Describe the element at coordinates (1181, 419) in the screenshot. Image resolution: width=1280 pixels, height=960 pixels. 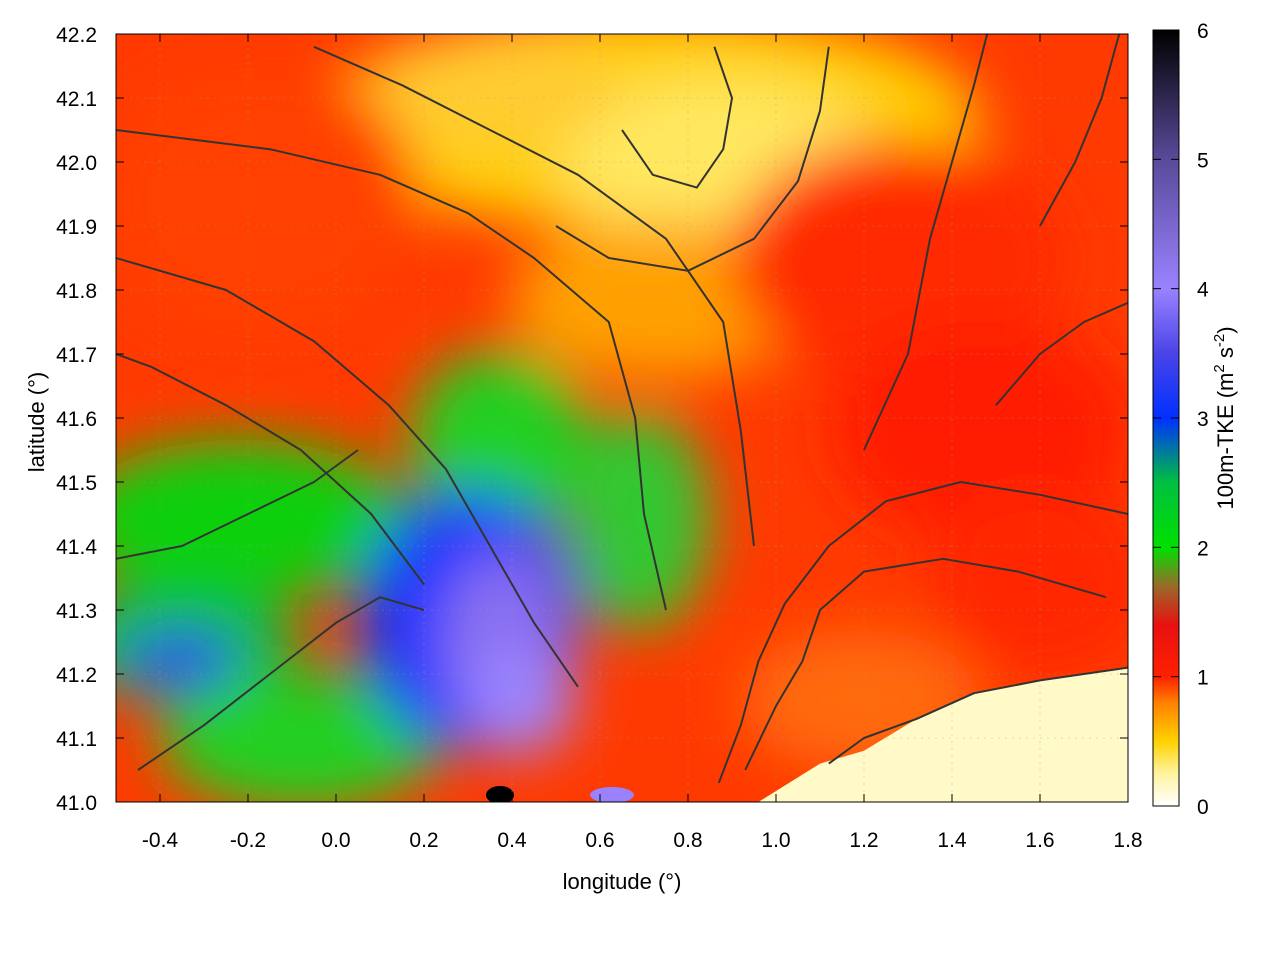
I see `colorbar-ticks: 0 1 2 3 4 5 6` at that location.